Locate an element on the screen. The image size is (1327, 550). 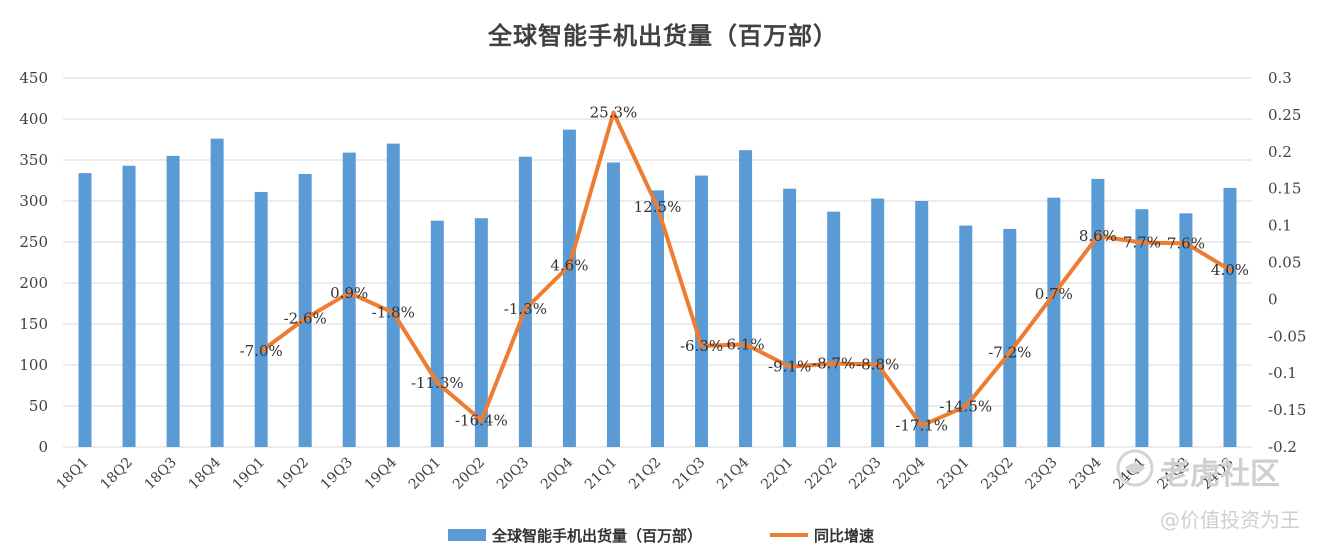
growth-label: 4.6% is located at coordinates (569, 265).